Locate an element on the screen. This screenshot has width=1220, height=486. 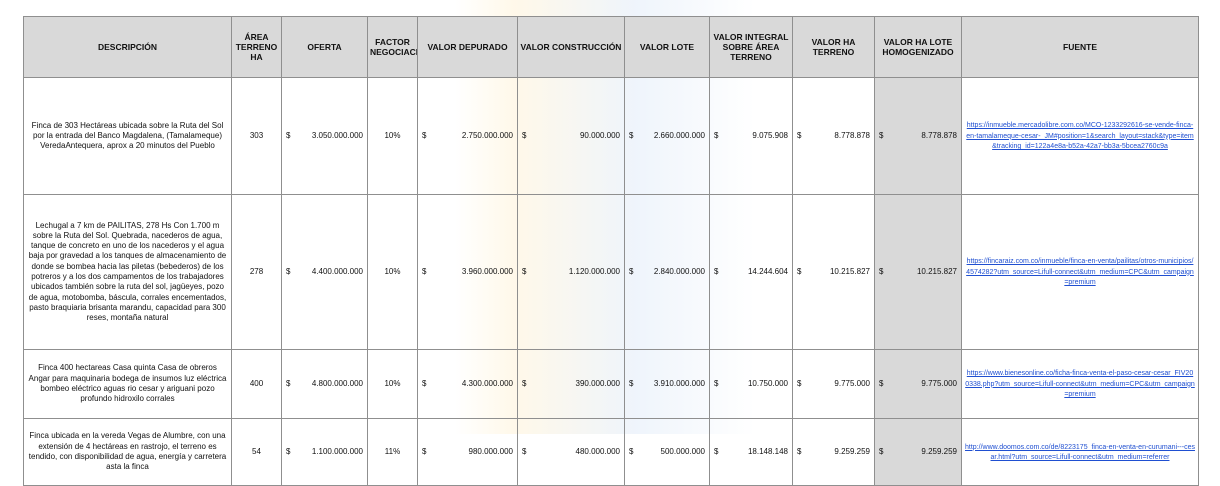
cell-valor-lote-value: 2.840.000.000 is located at coordinates (679, 271).